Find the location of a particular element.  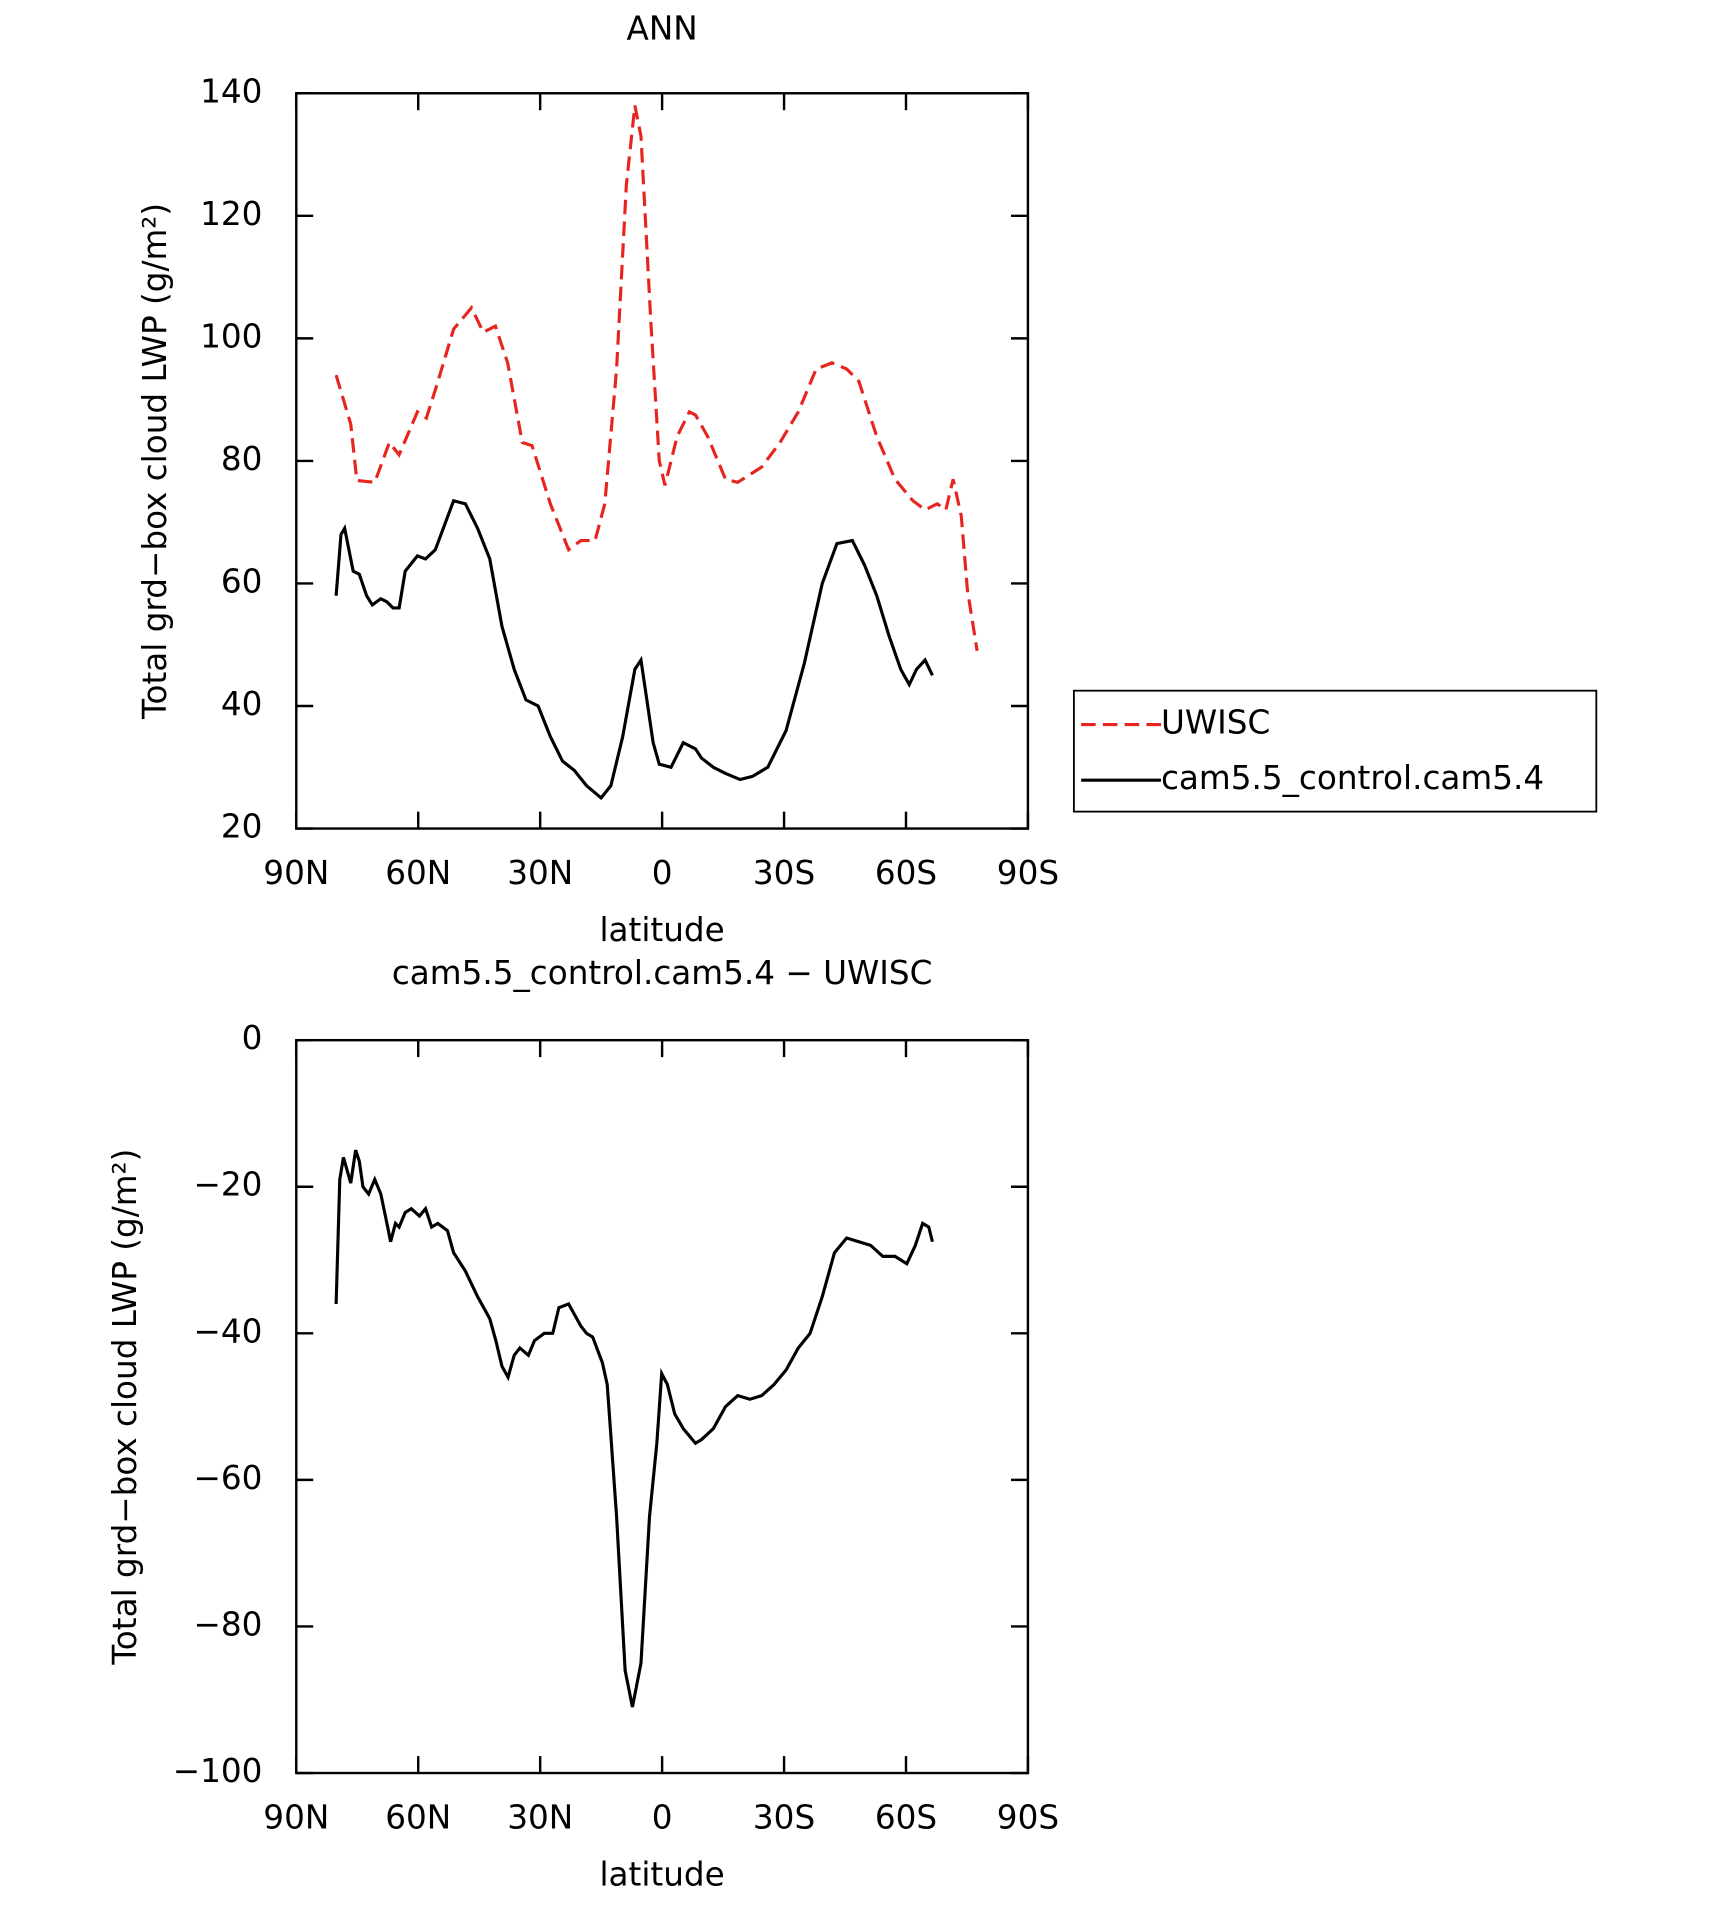

y-tick-label: −100 is located at coordinates (218, 1771).